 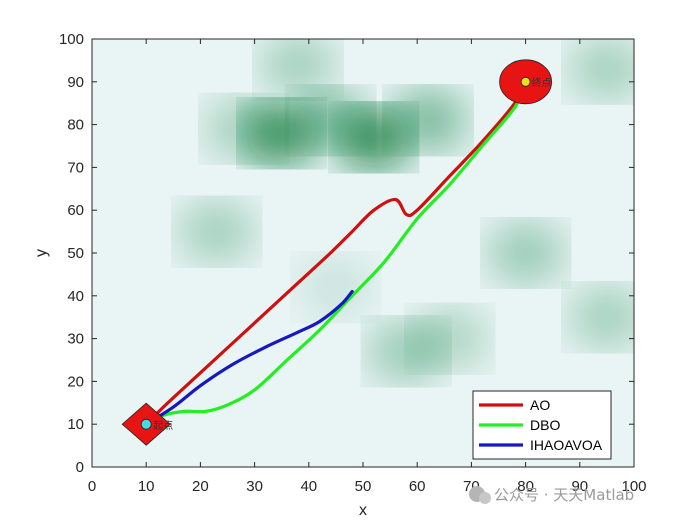 What do you see at coordinates (71, 39) in the screenshot?
I see `y-tick-label: 100` at bounding box center [71, 39].